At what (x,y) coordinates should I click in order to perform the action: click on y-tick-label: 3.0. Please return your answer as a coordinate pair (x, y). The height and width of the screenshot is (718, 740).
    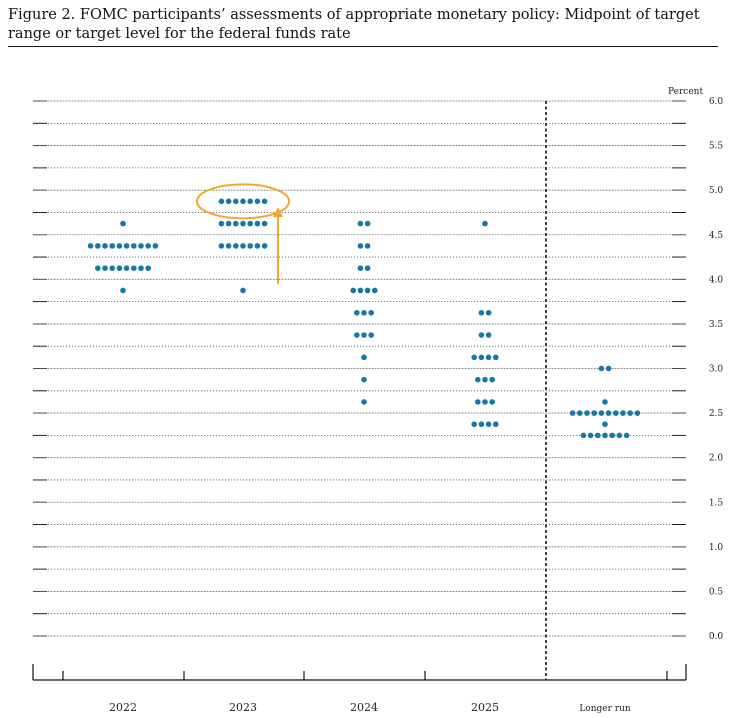
    Looking at the image, I should click on (716, 370).